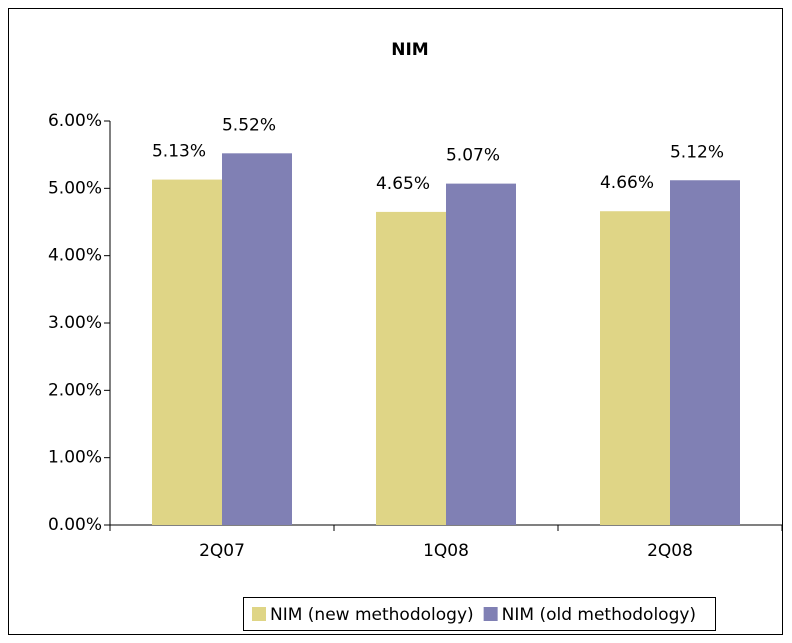  Describe the element at coordinates (409, 50) in the screenshot. I see `chart-title: NIM` at that location.